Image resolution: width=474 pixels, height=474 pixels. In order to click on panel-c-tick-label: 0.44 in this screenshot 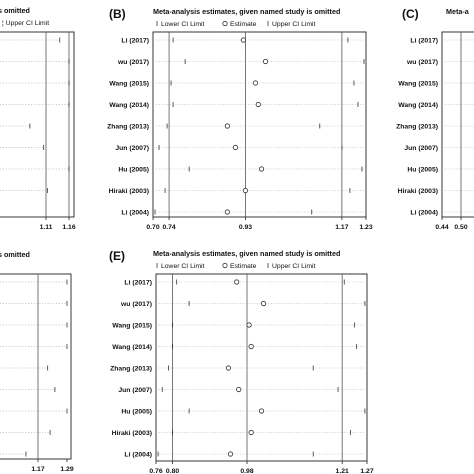, I will do `click(441, 227)`.